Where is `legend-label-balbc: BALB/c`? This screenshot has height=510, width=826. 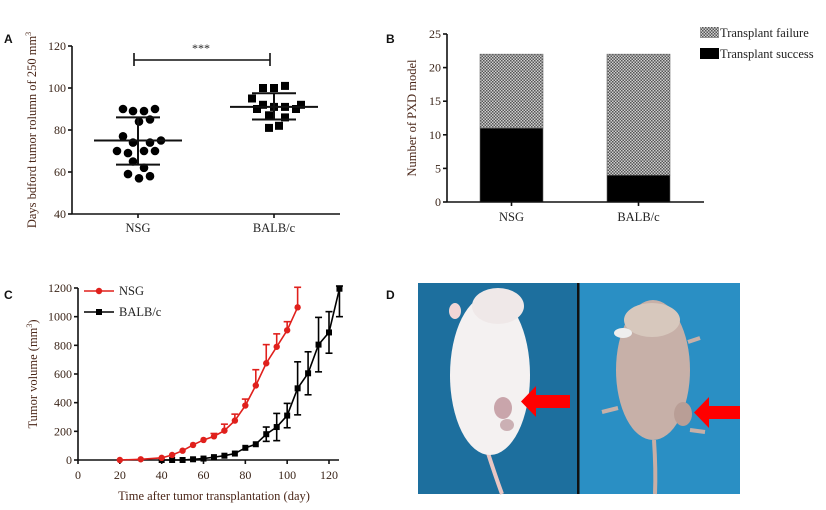 legend-label-balbc: BALB/c is located at coordinates (140, 312).